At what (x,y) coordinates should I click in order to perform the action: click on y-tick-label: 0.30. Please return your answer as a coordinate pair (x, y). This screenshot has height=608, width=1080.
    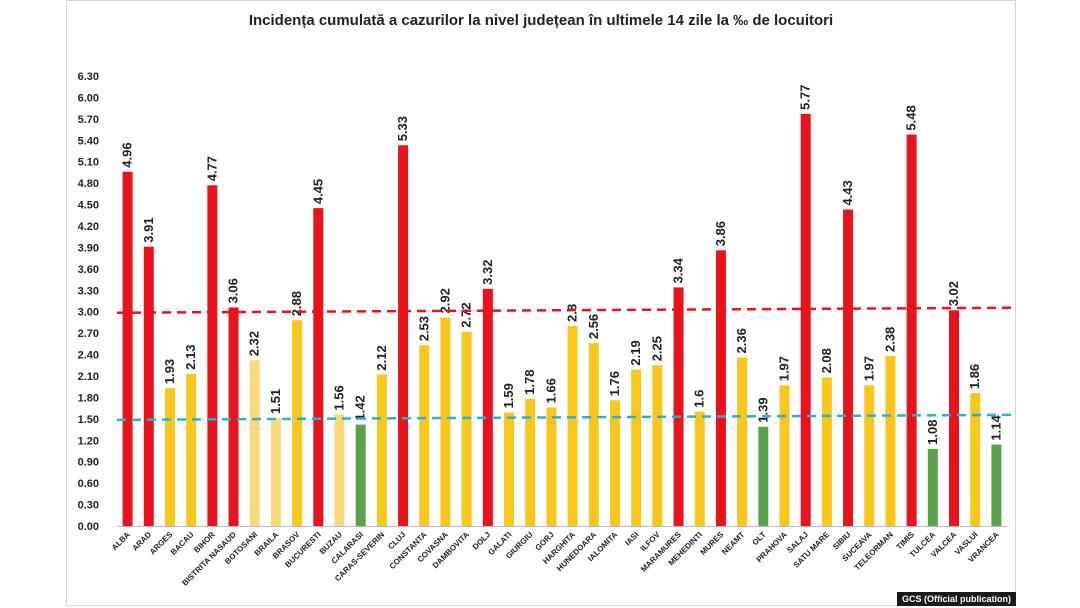
    Looking at the image, I should click on (88, 506).